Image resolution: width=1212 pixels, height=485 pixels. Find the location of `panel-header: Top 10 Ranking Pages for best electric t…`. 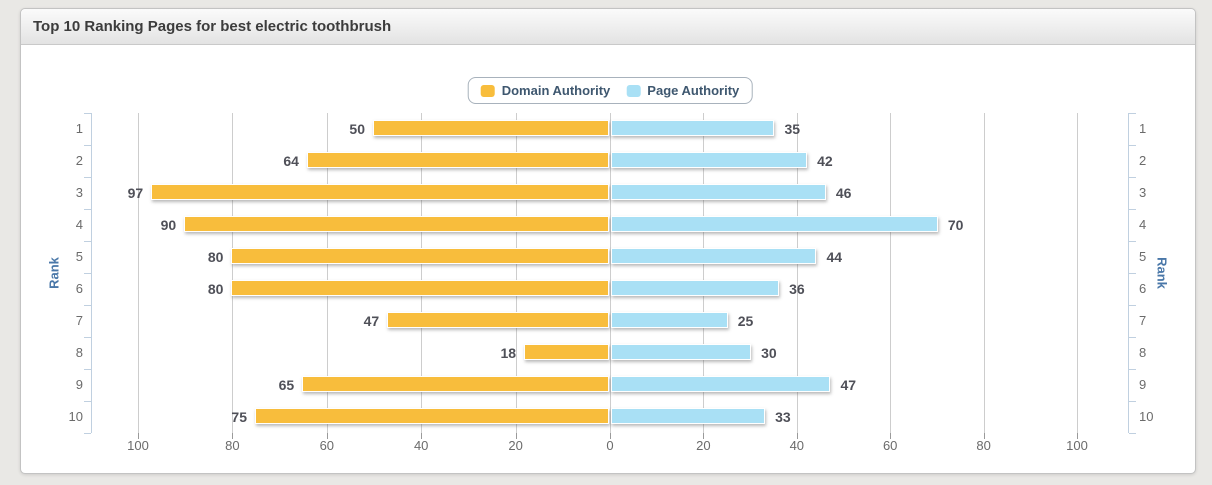

panel-header: Top 10 Ranking Pages for best electric t… is located at coordinates (608, 27).